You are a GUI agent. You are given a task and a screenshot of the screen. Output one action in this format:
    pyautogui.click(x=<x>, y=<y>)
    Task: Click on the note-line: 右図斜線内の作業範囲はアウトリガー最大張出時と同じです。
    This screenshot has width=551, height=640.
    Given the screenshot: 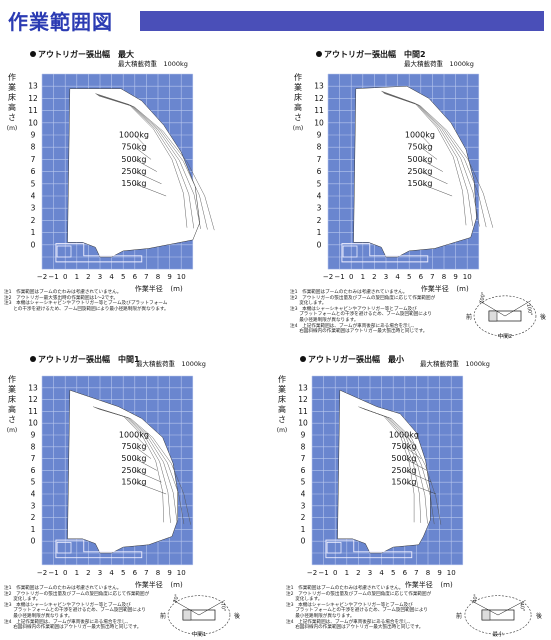 What is the action you would take?
    pyautogui.click(x=359, y=332)
    